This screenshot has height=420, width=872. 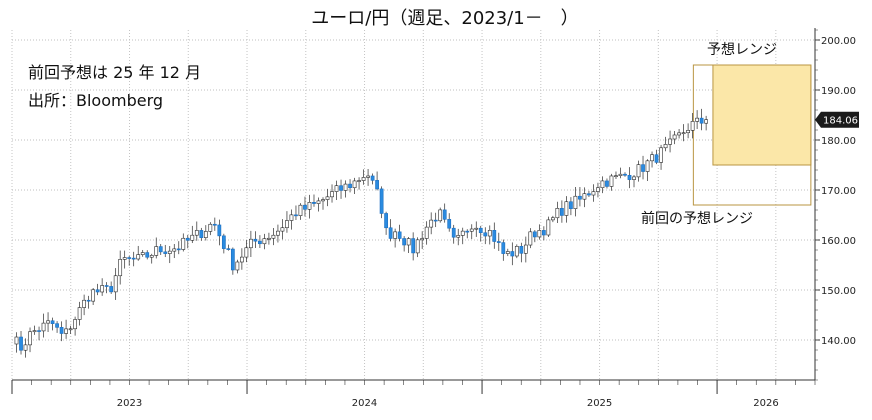 I want to click on x-tick-label: 2026, so click(x=765, y=403).